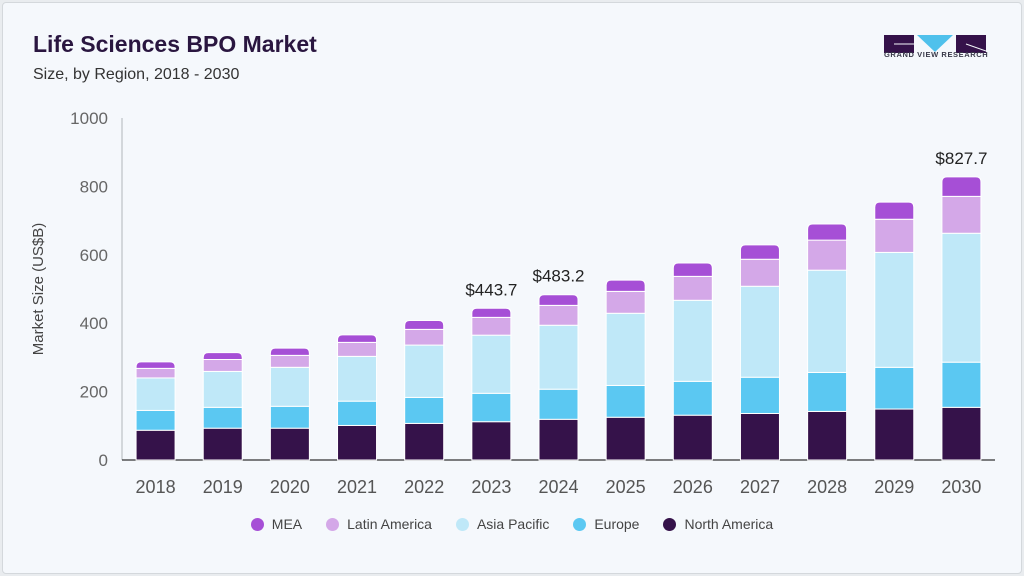 Image resolution: width=1024 pixels, height=576 pixels. I want to click on legend-label: North America, so click(729, 524).